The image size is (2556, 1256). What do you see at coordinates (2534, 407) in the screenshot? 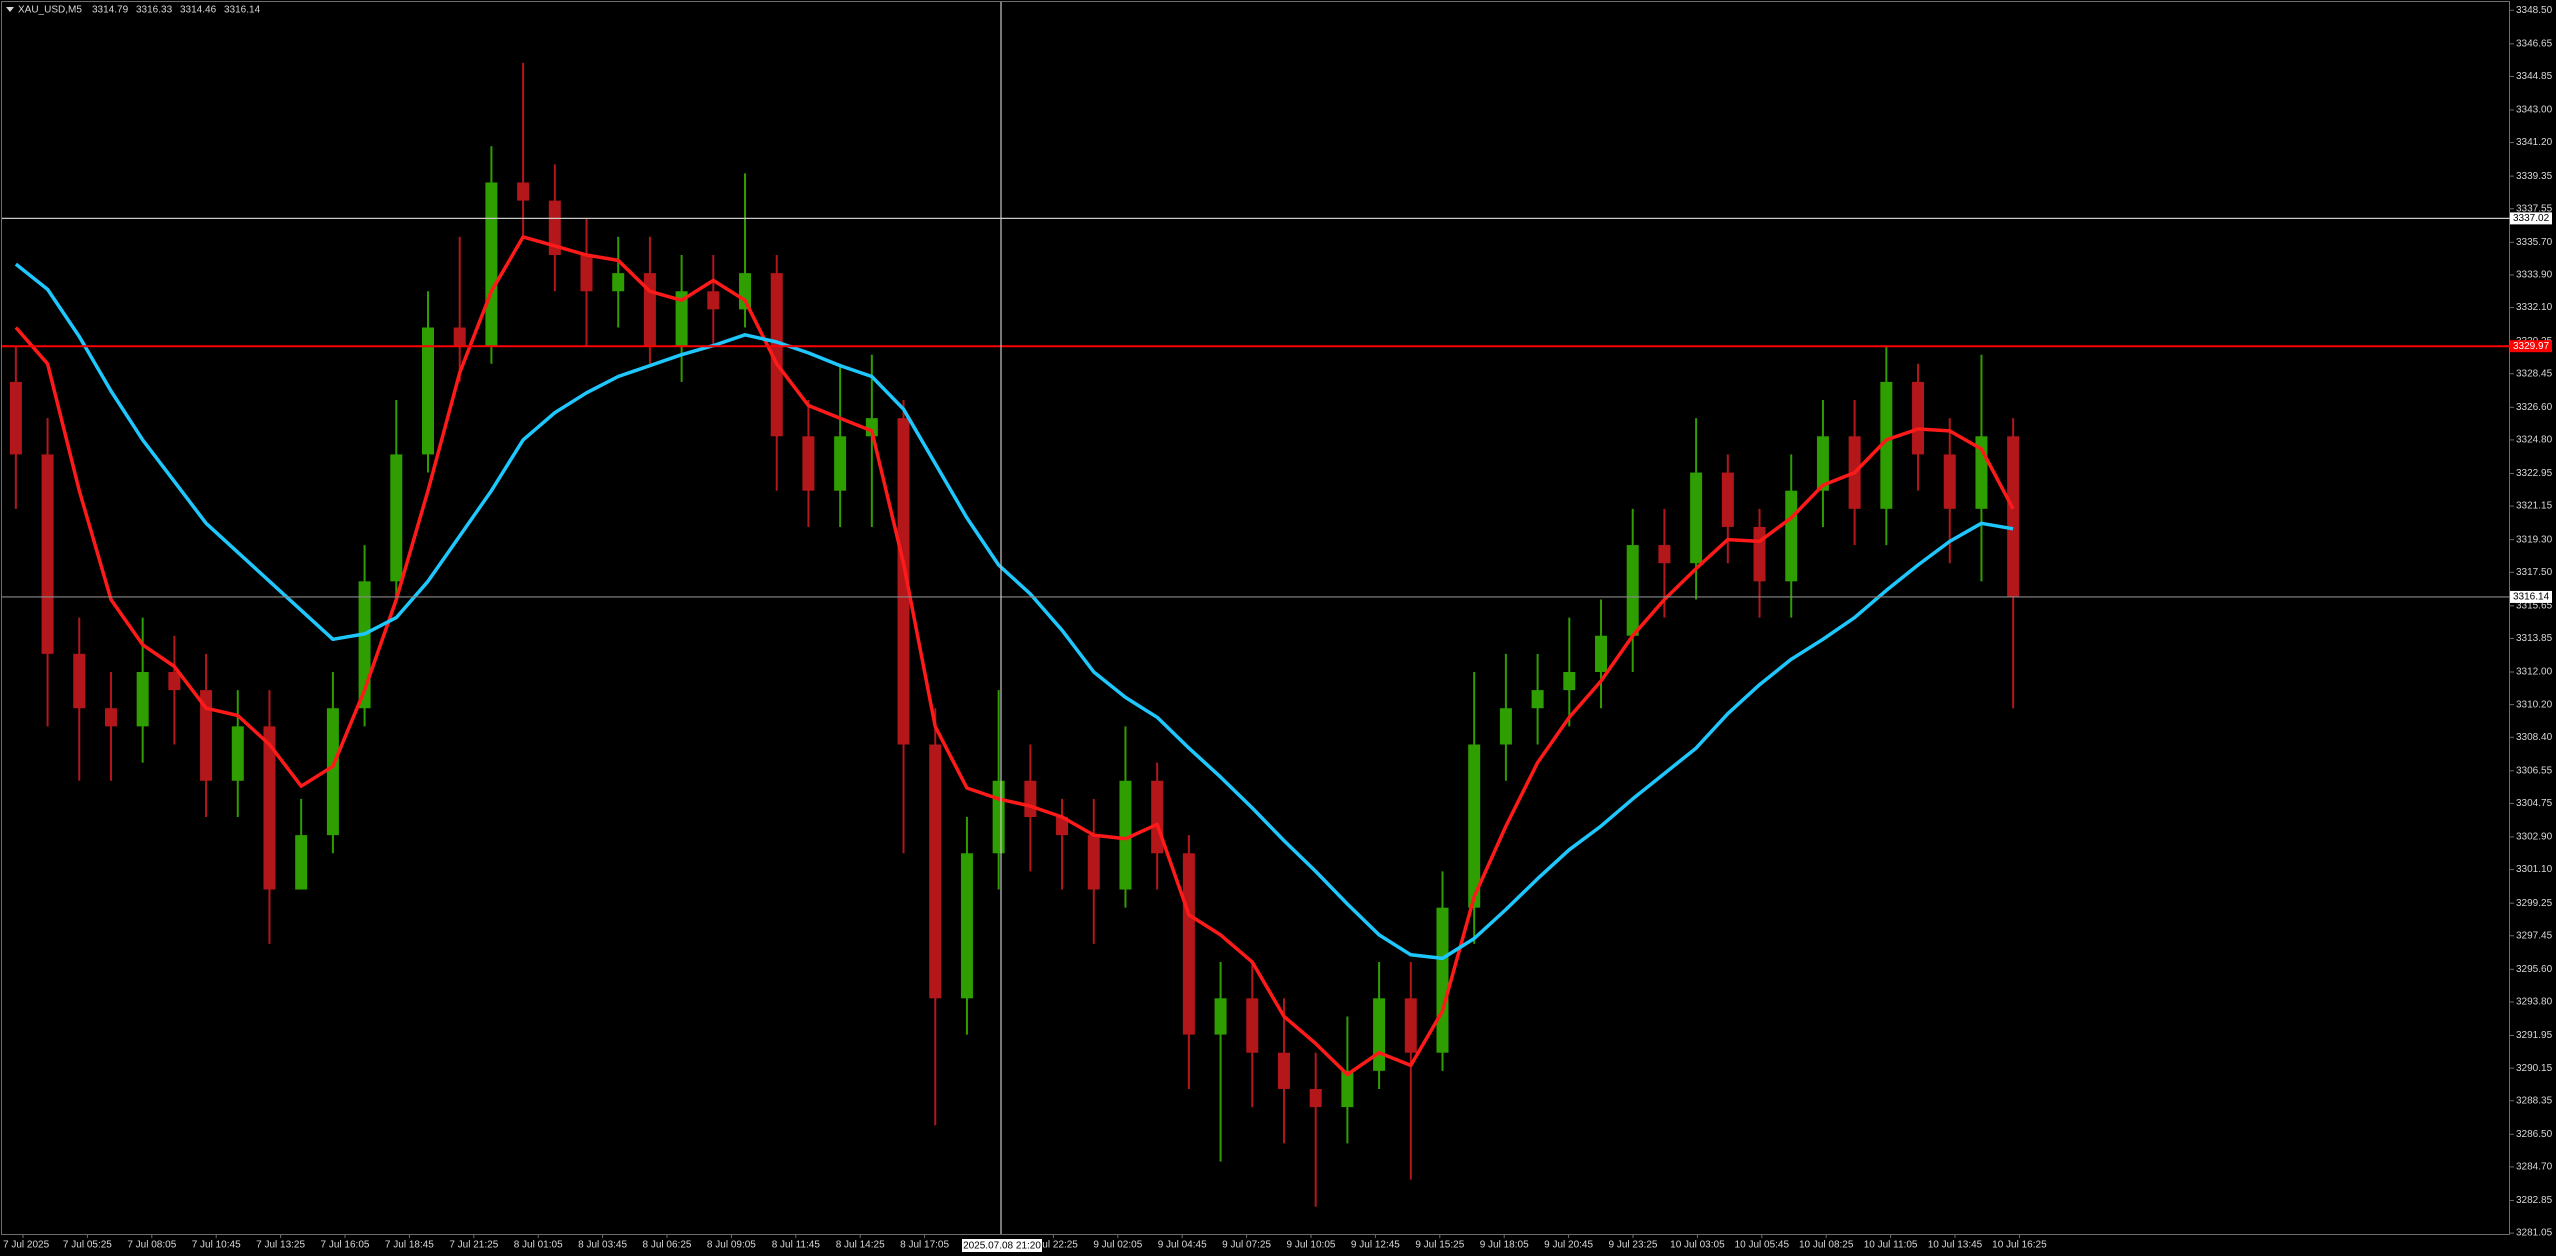
I see `y-tick-label: 3326.60` at bounding box center [2534, 407].